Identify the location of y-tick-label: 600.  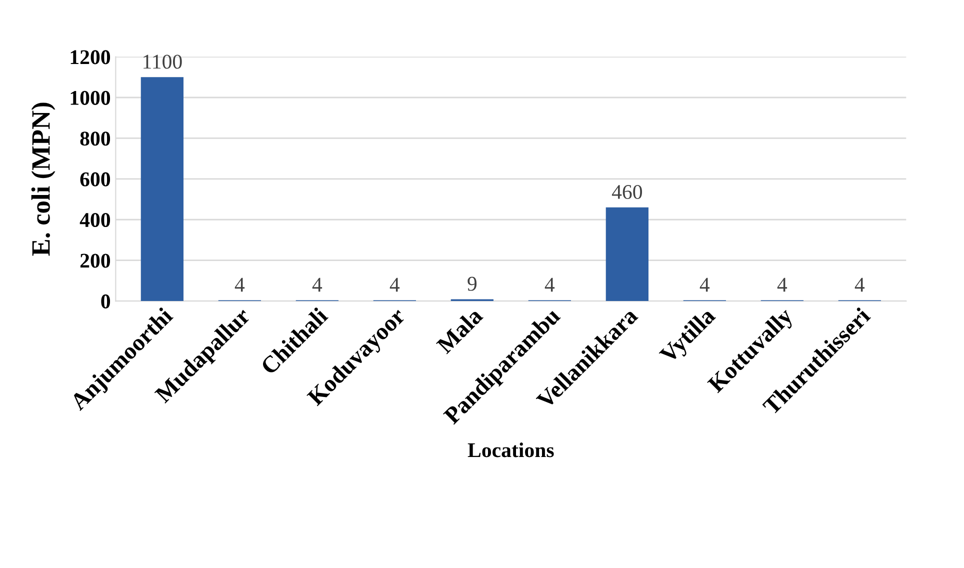
(95, 179).